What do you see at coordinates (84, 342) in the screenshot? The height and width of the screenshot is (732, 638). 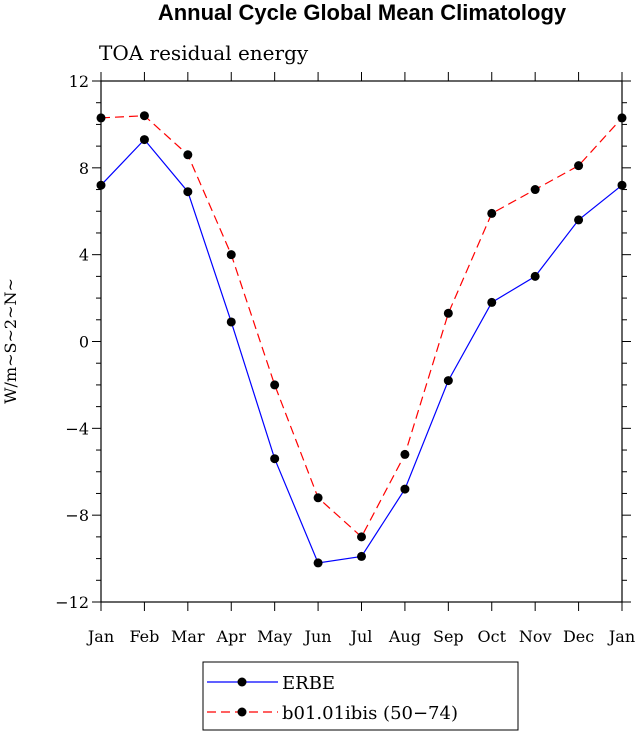 I see `y-tick-label: 0` at bounding box center [84, 342].